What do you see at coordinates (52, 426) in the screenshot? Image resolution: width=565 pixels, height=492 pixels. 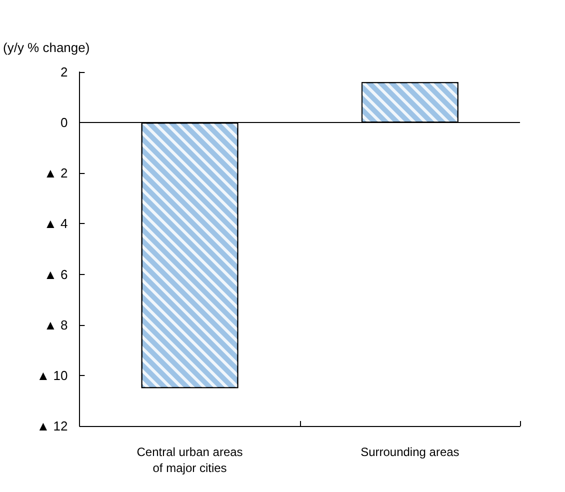 I see `y-tick-label: ▲ 12` at bounding box center [52, 426].